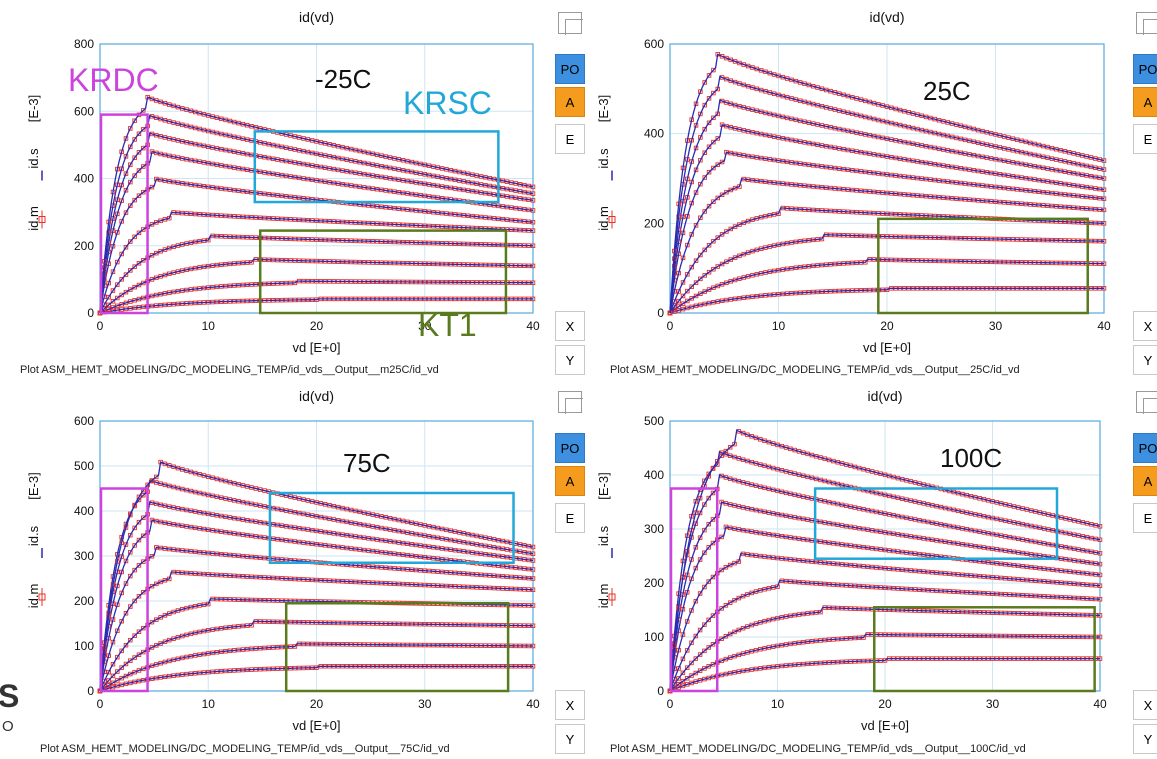  Describe the element at coordinates (654, 134) in the screenshot. I see `y-tick-label: 400` at that location.